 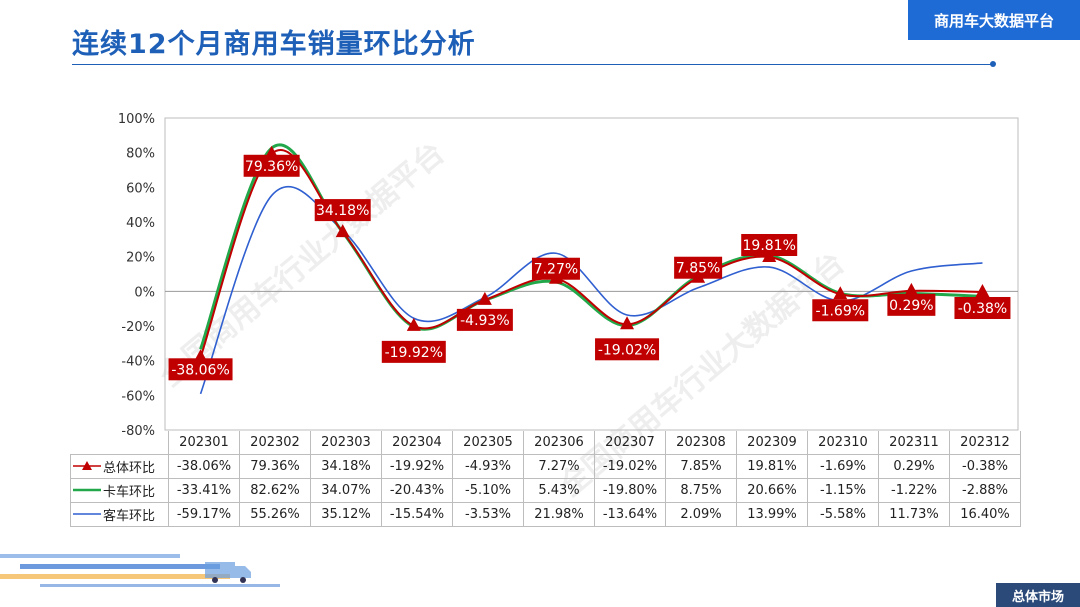 I want to click on data-label-text: 34.18%, so click(x=342, y=211).